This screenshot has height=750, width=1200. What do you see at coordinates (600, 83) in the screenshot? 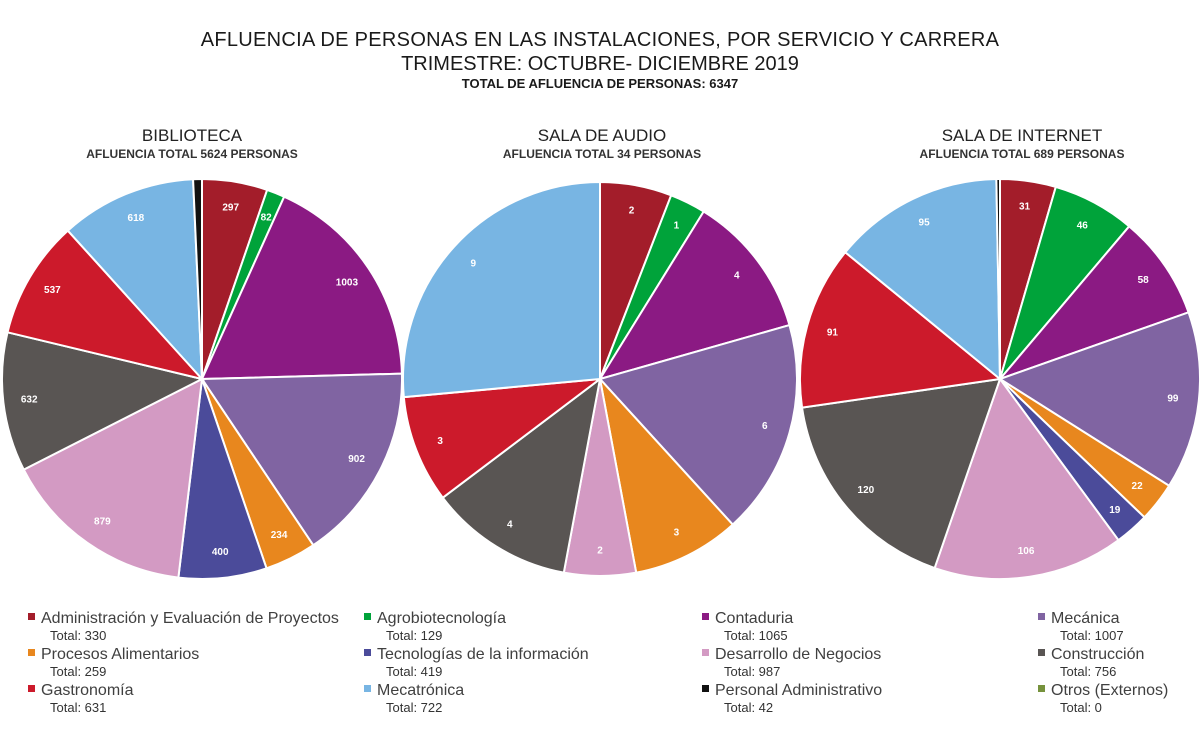
I see `total-label: TOTAL DE AFLUENCIA DE PERSONAS: 6347` at bounding box center [600, 83].